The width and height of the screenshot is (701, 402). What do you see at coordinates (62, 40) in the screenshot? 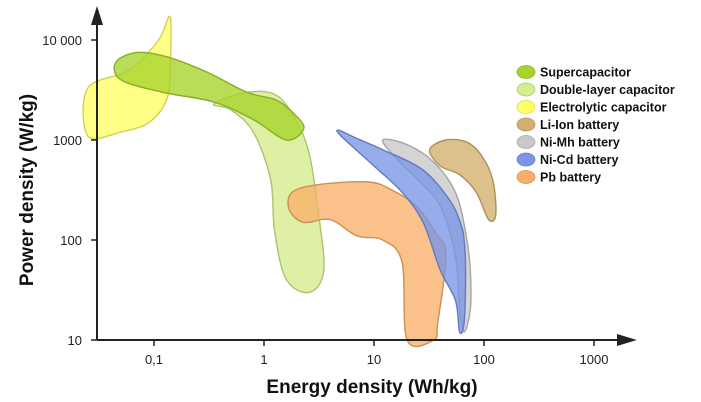
I see `y-tick-label: 10 000` at bounding box center [62, 40].